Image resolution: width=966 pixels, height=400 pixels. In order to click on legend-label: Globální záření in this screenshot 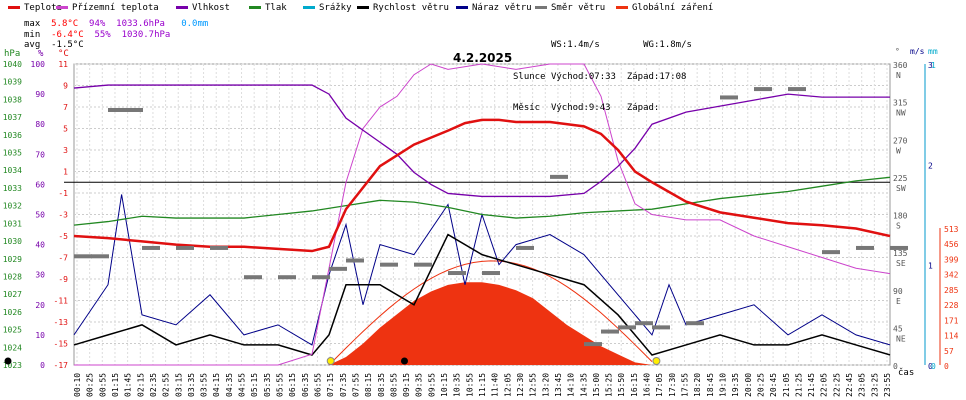, I will do `click(673, 8)`.